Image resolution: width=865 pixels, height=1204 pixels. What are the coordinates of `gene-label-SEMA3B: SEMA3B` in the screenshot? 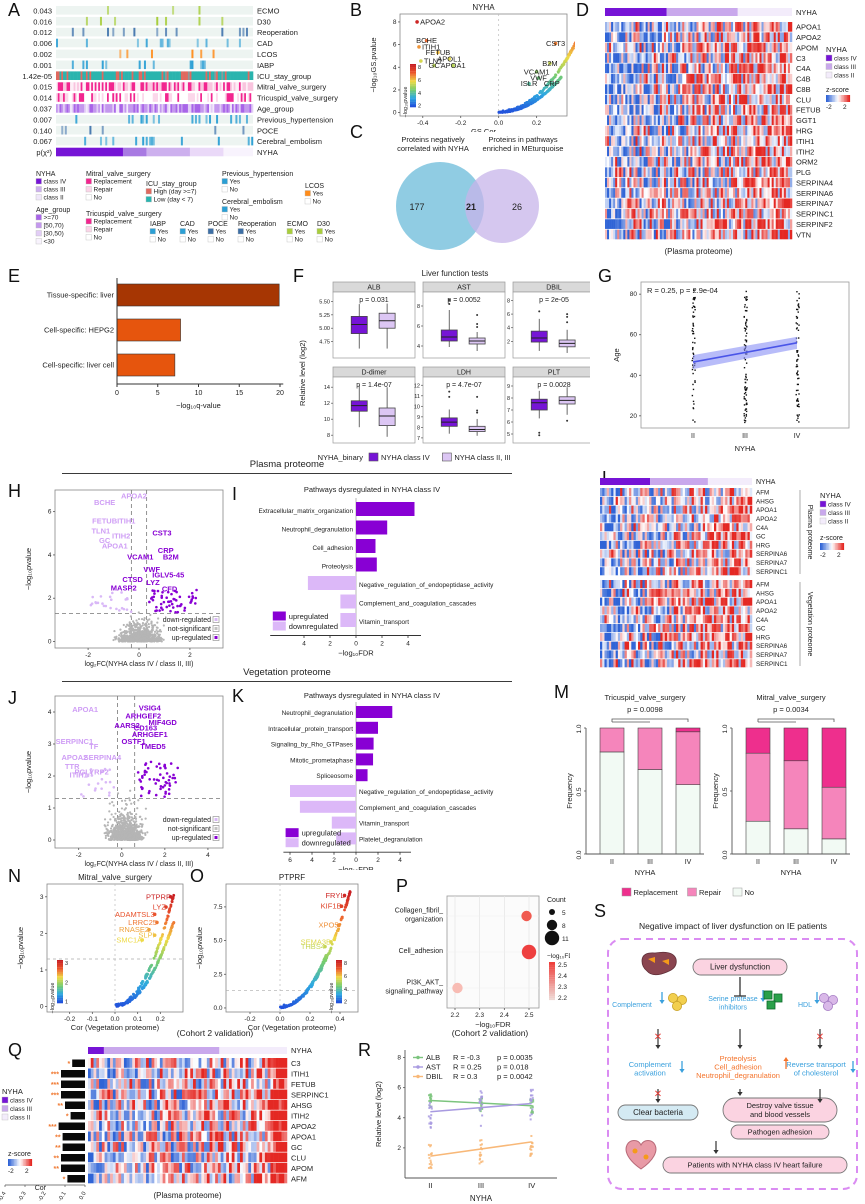 It's located at (316, 941).